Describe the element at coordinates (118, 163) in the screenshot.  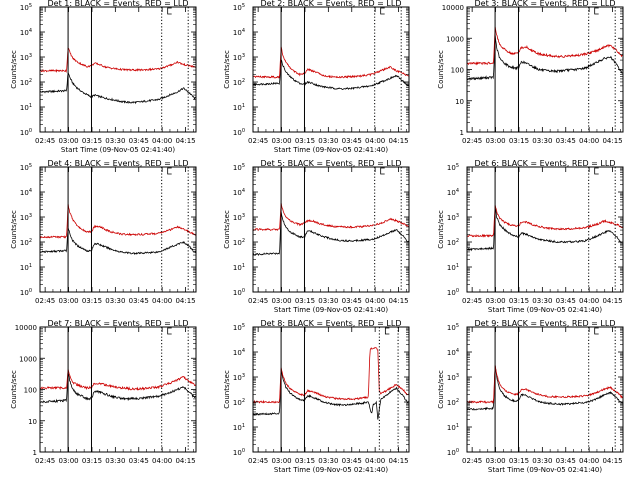
I see `panel-title: Det 4: BLACK = Events, RED = LLD` at that location.